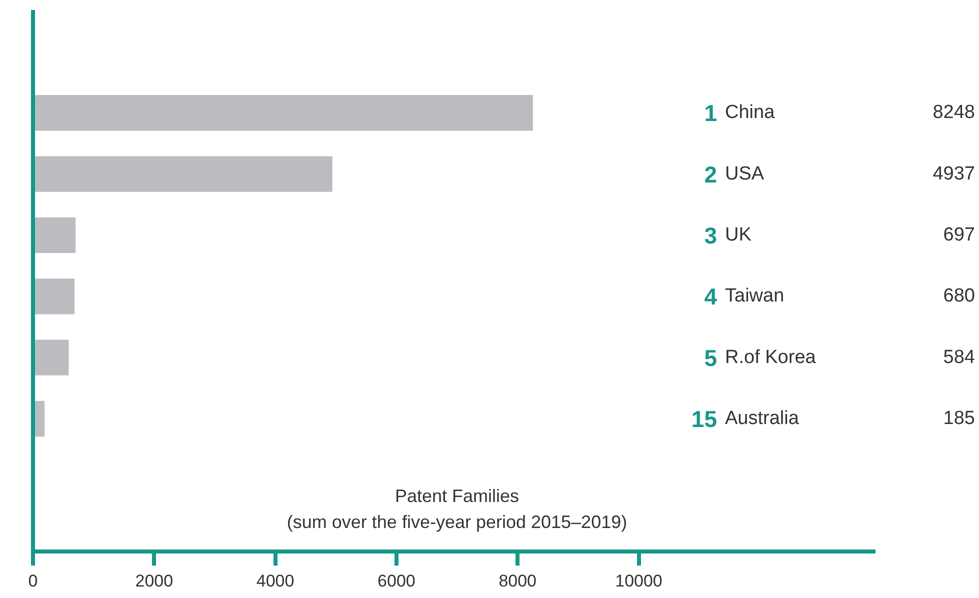 The image size is (979, 598). What do you see at coordinates (457, 509) in the screenshot?
I see `x-axis-title: Patent Families (sum over the five-year period 2015–2019)` at bounding box center [457, 509].